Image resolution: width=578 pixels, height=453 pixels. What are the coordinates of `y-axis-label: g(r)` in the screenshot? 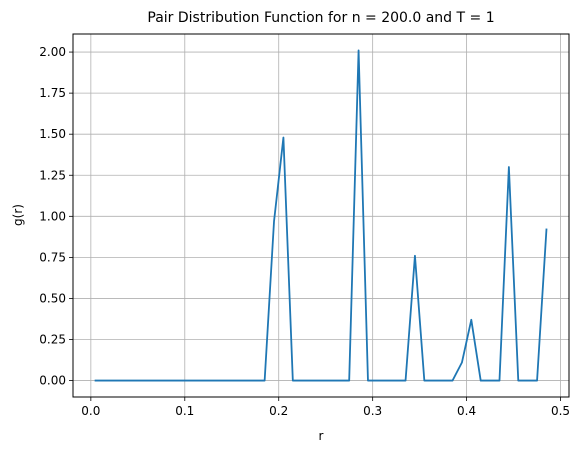 It's located at (18, 215).